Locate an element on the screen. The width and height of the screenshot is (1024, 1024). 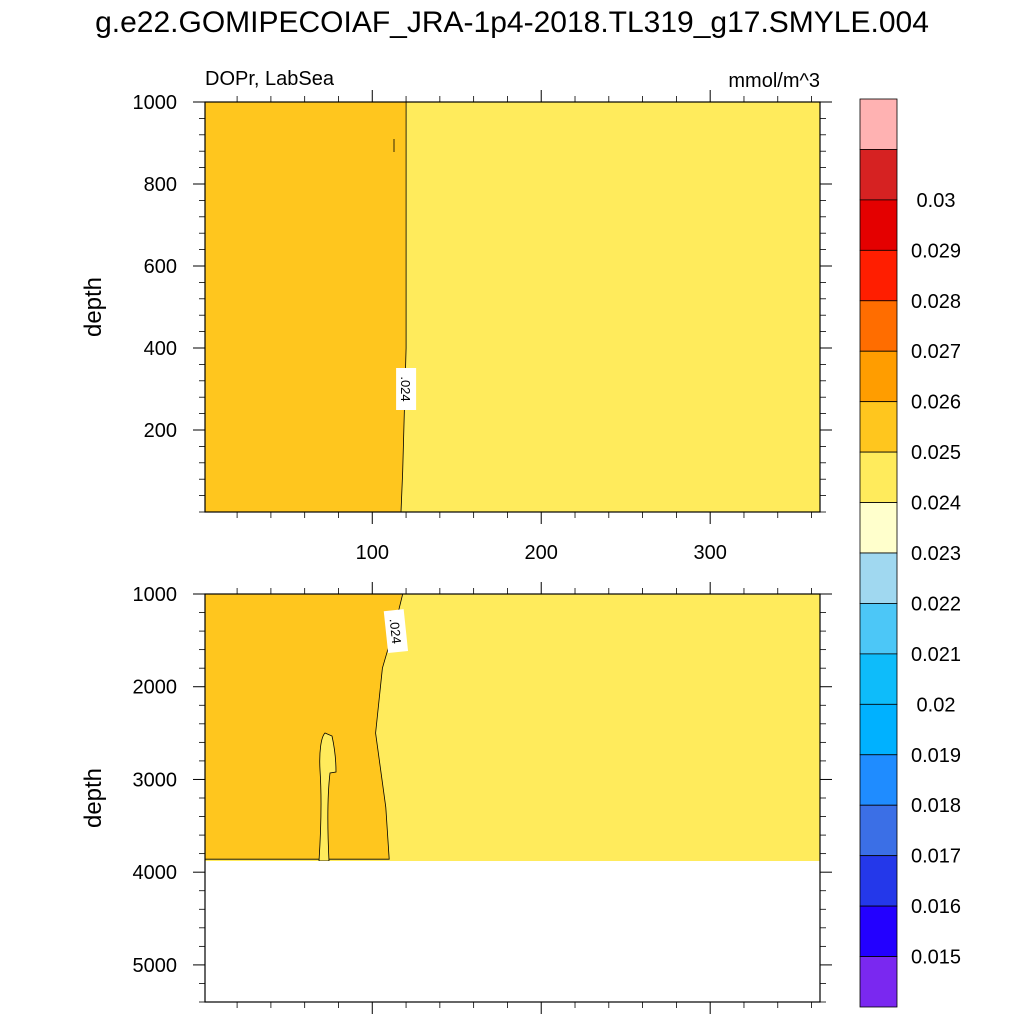
upper-contour-label-group: .024 is located at coordinates (406, 389).